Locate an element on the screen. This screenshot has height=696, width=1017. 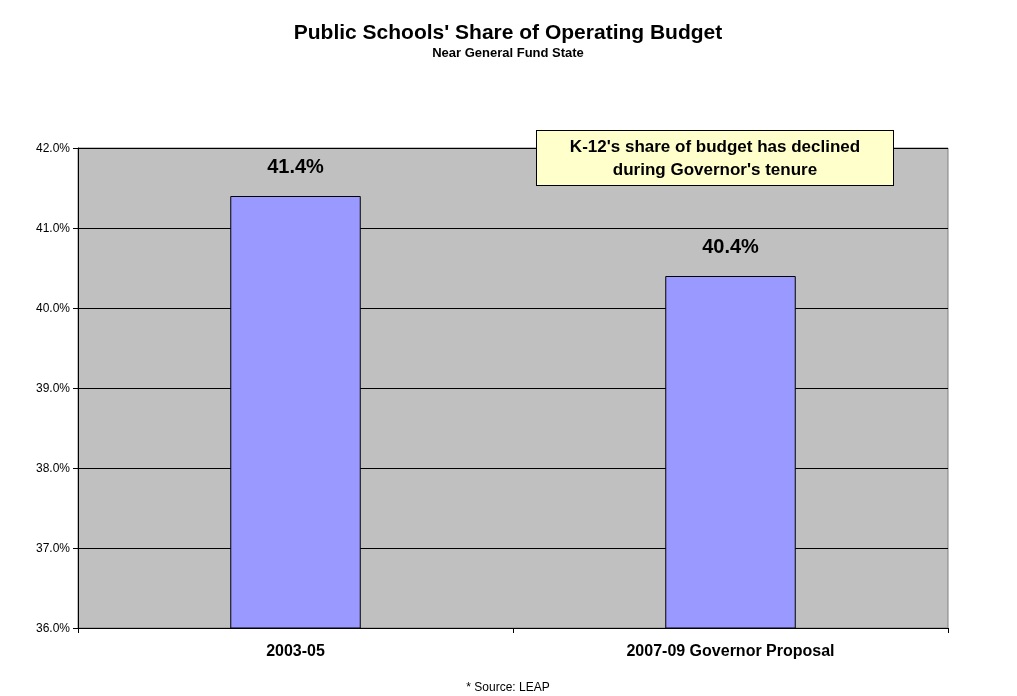
x-tick-label: 2007-09 Governor Proposal is located at coordinates (730, 650).